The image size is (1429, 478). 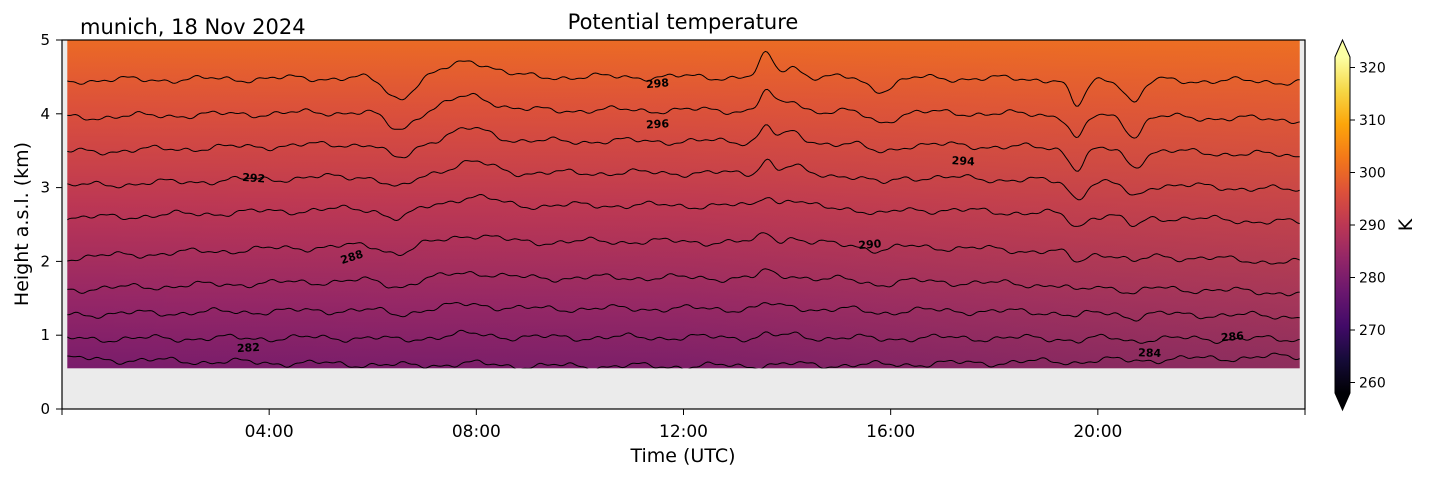 I want to click on chart-title: Potential temperature, so click(x=683, y=22).